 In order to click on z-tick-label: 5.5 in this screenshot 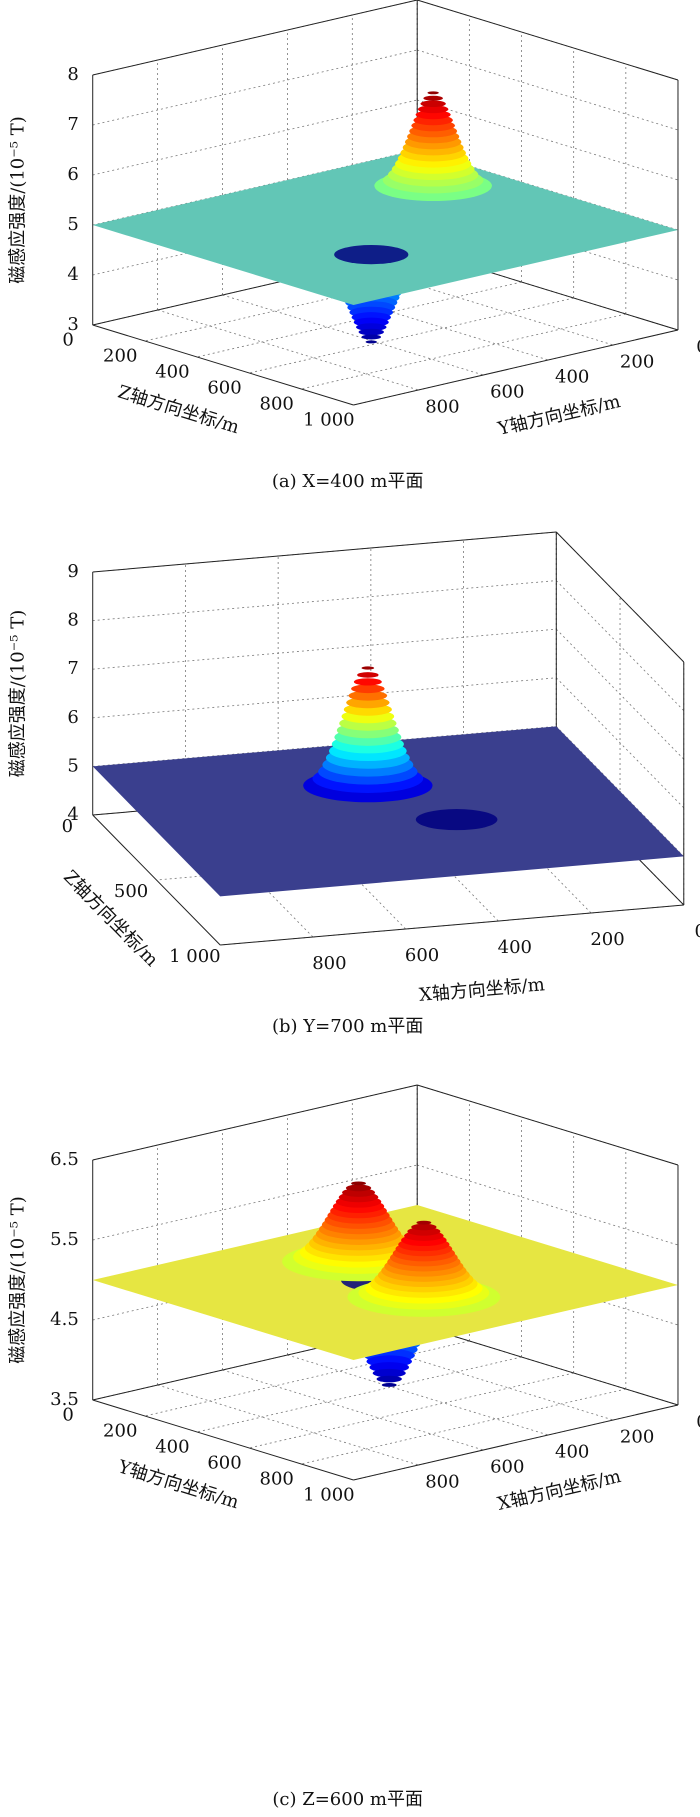, I will do `click(64, 1239)`.